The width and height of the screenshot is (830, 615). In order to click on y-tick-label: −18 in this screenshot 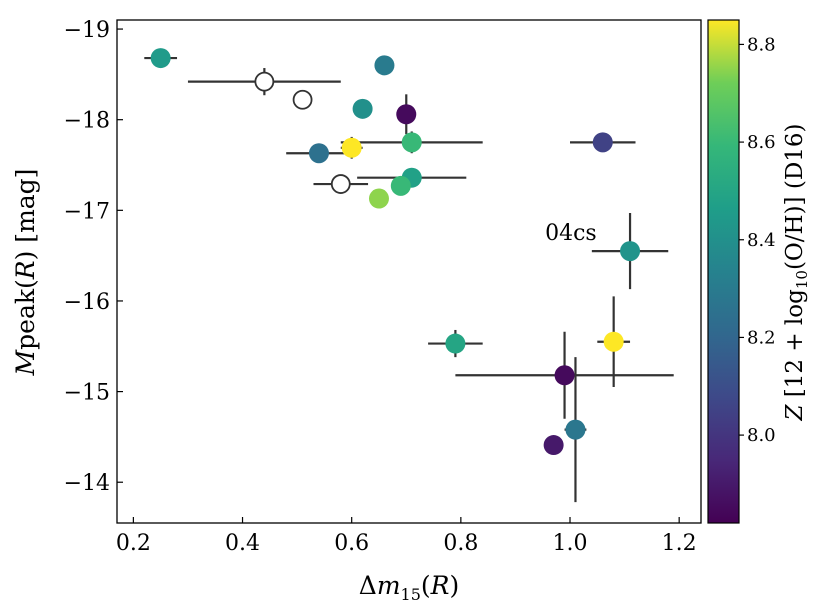, I will do `click(87, 121)`.